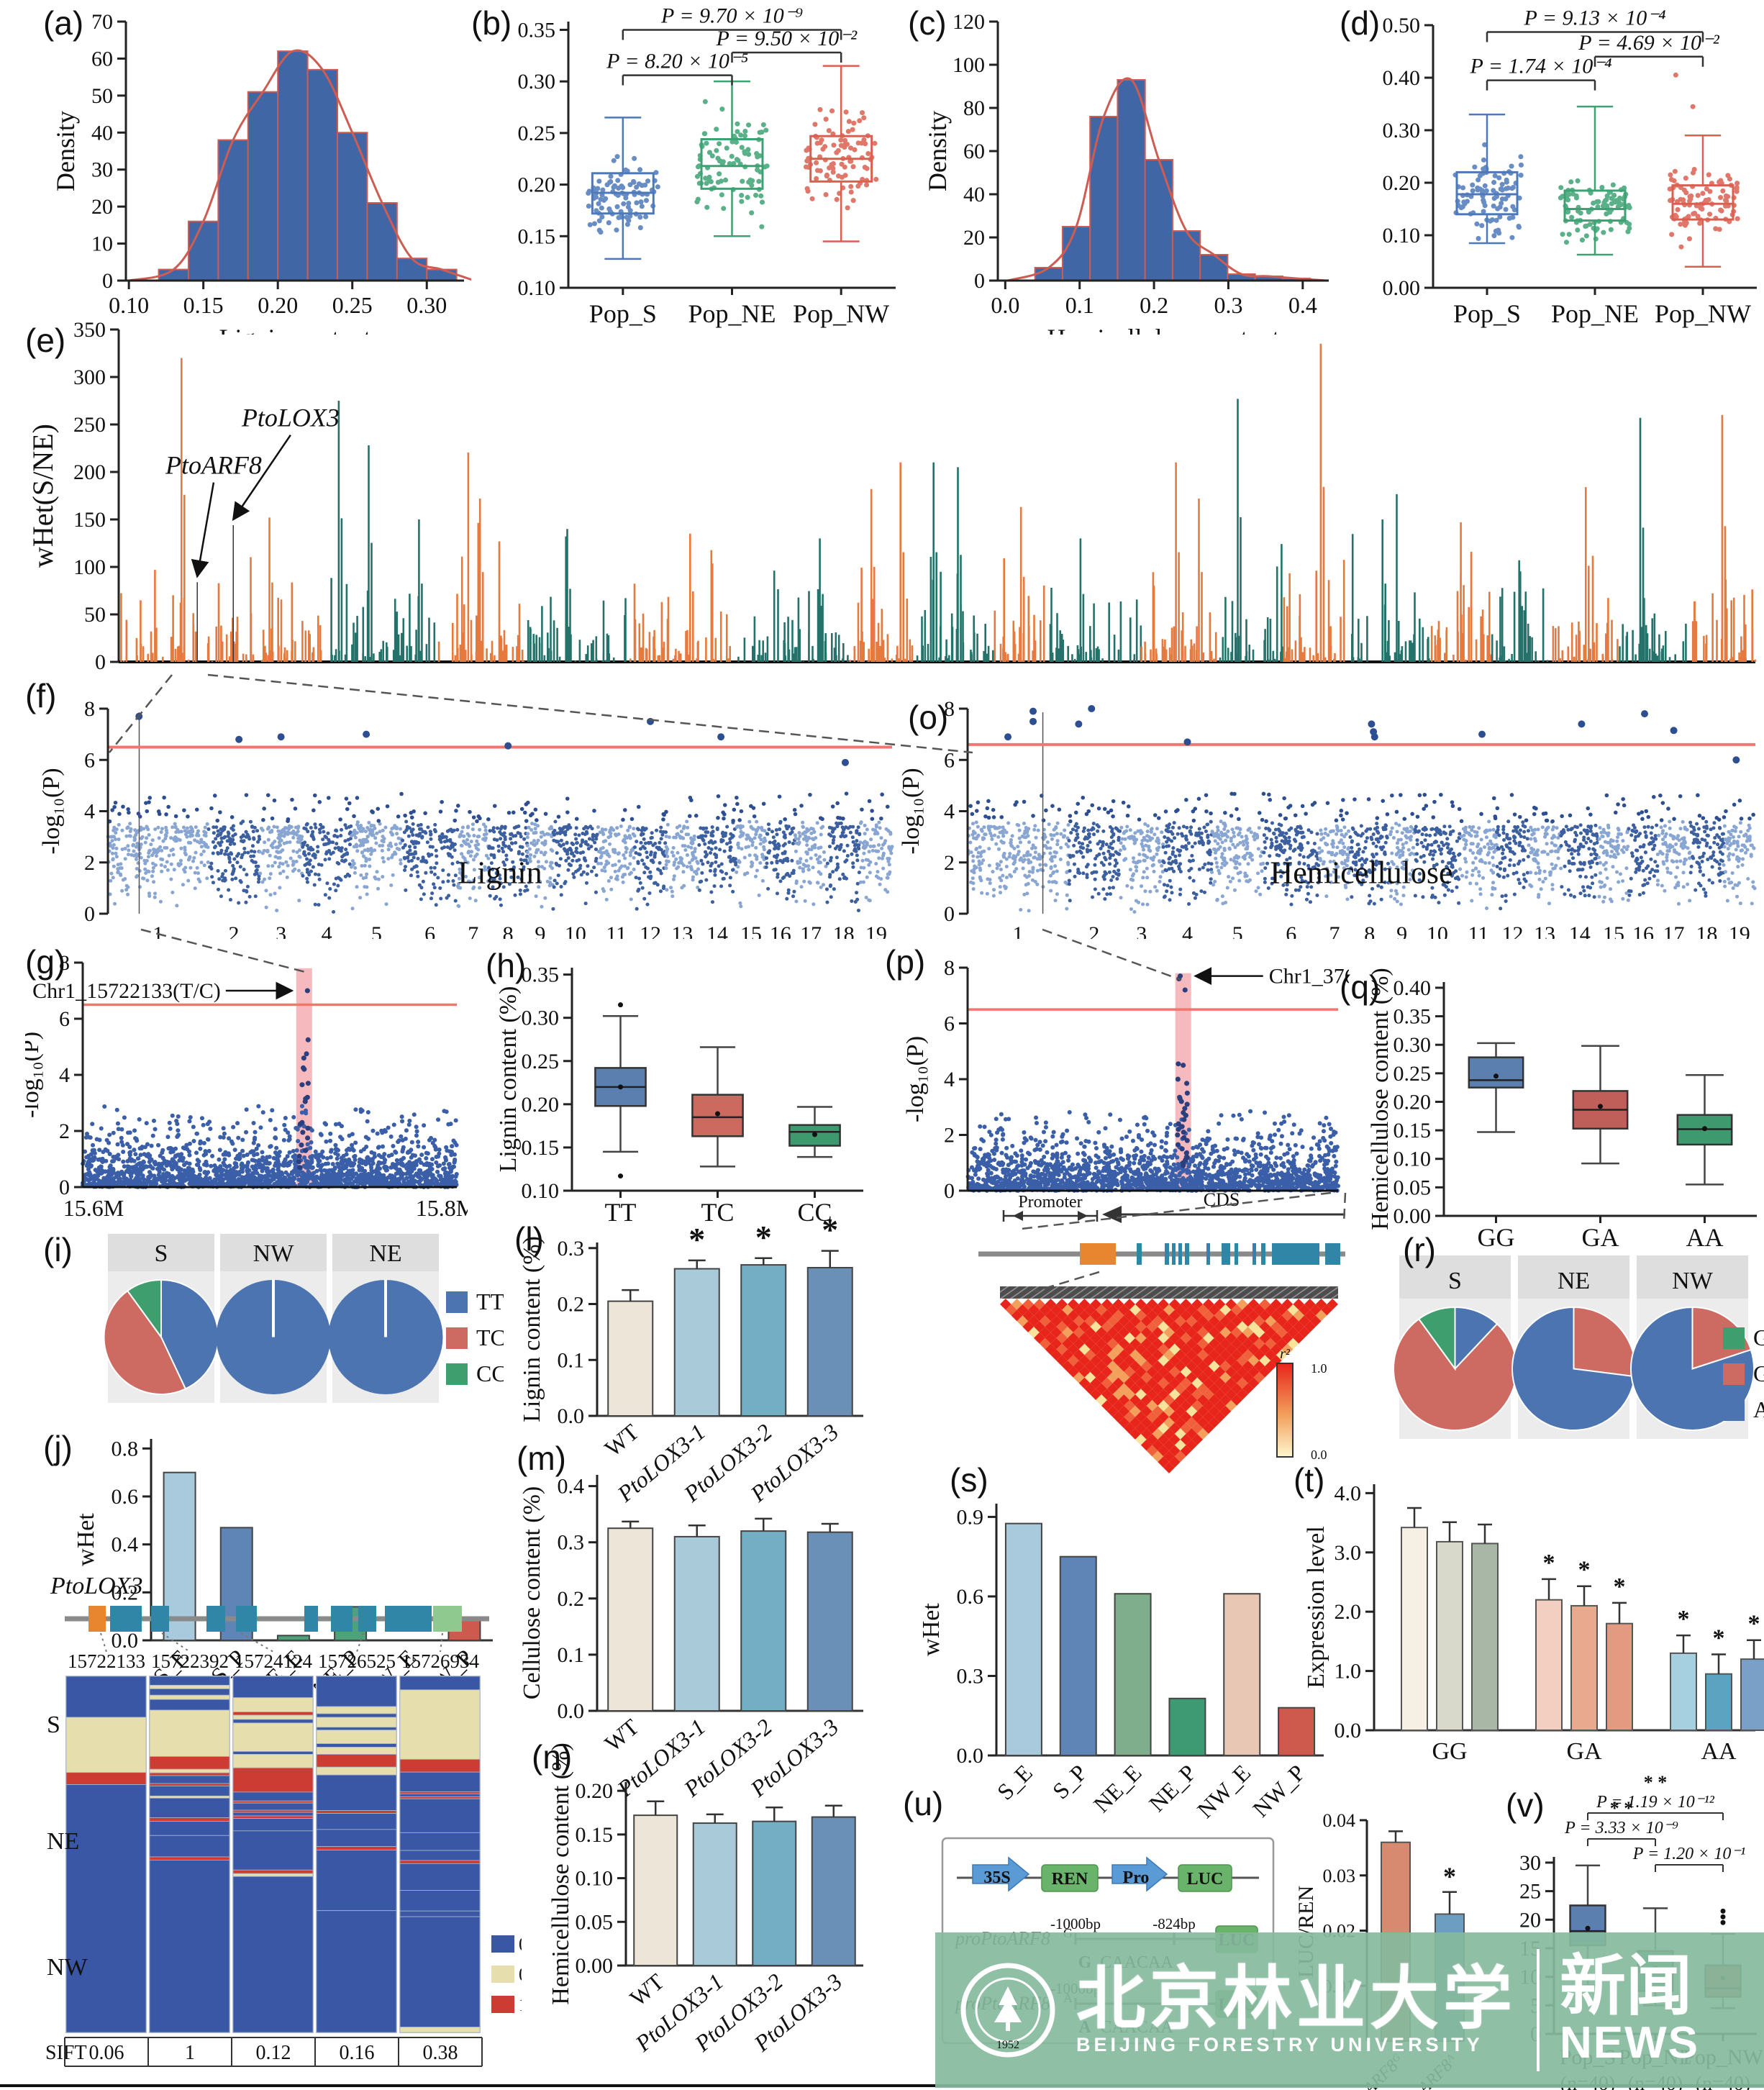  Describe the element at coordinates (621, 1213) in the screenshot. I see `svg-text: TT` at that location.